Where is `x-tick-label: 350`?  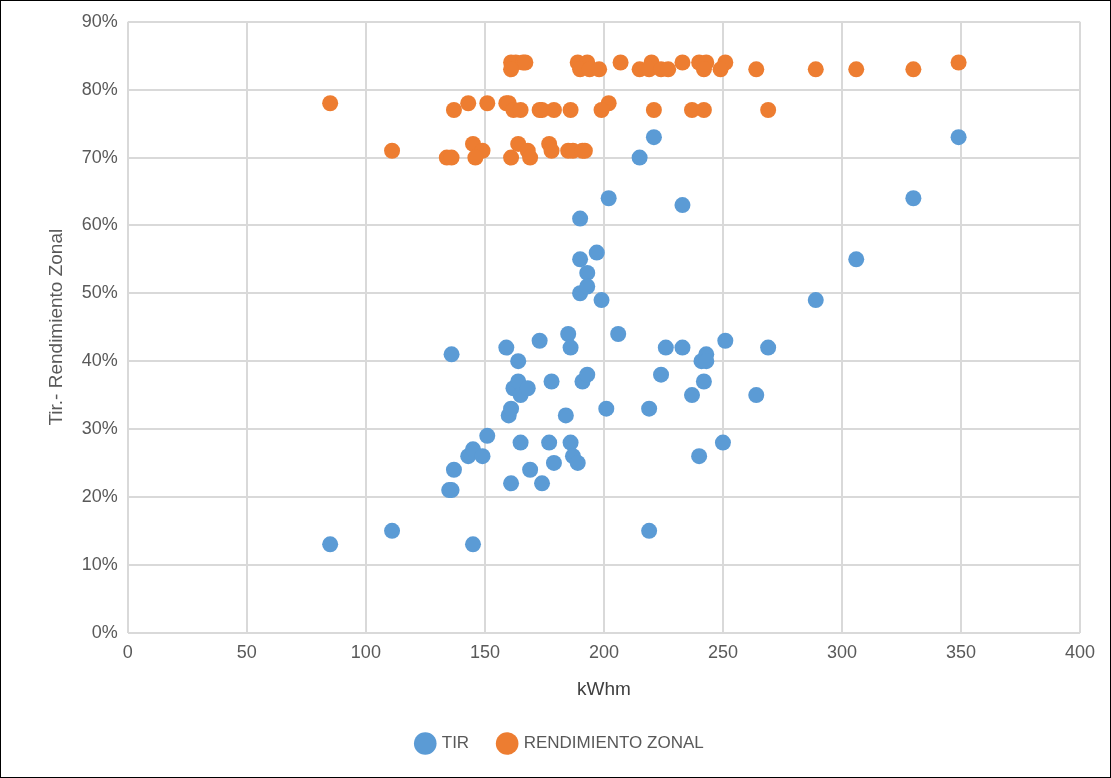
x-tick-label: 350 is located at coordinates (960, 652).